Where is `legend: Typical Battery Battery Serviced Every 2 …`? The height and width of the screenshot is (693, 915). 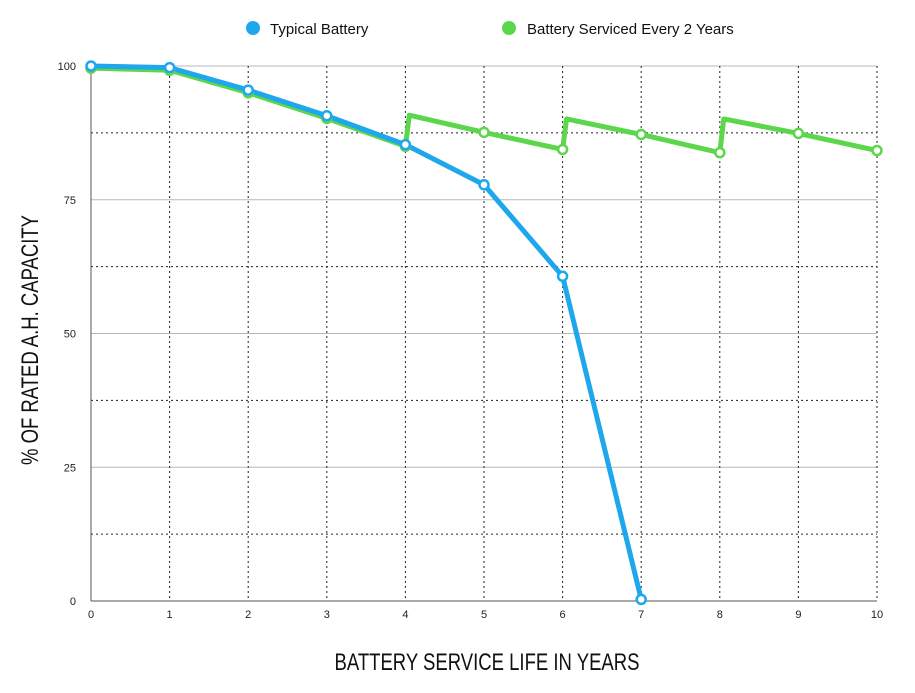
legend: Typical Battery Battery Serviced Every 2 … is located at coordinates (490, 29).